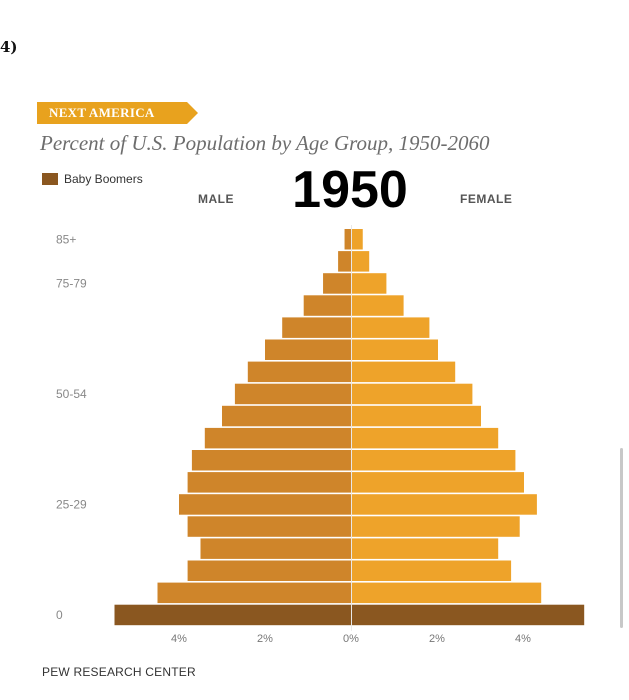 The image size is (629, 700). Describe the element at coordinates (486, 199) in the screenshot. I see `female-label: FEMALE` at that location.